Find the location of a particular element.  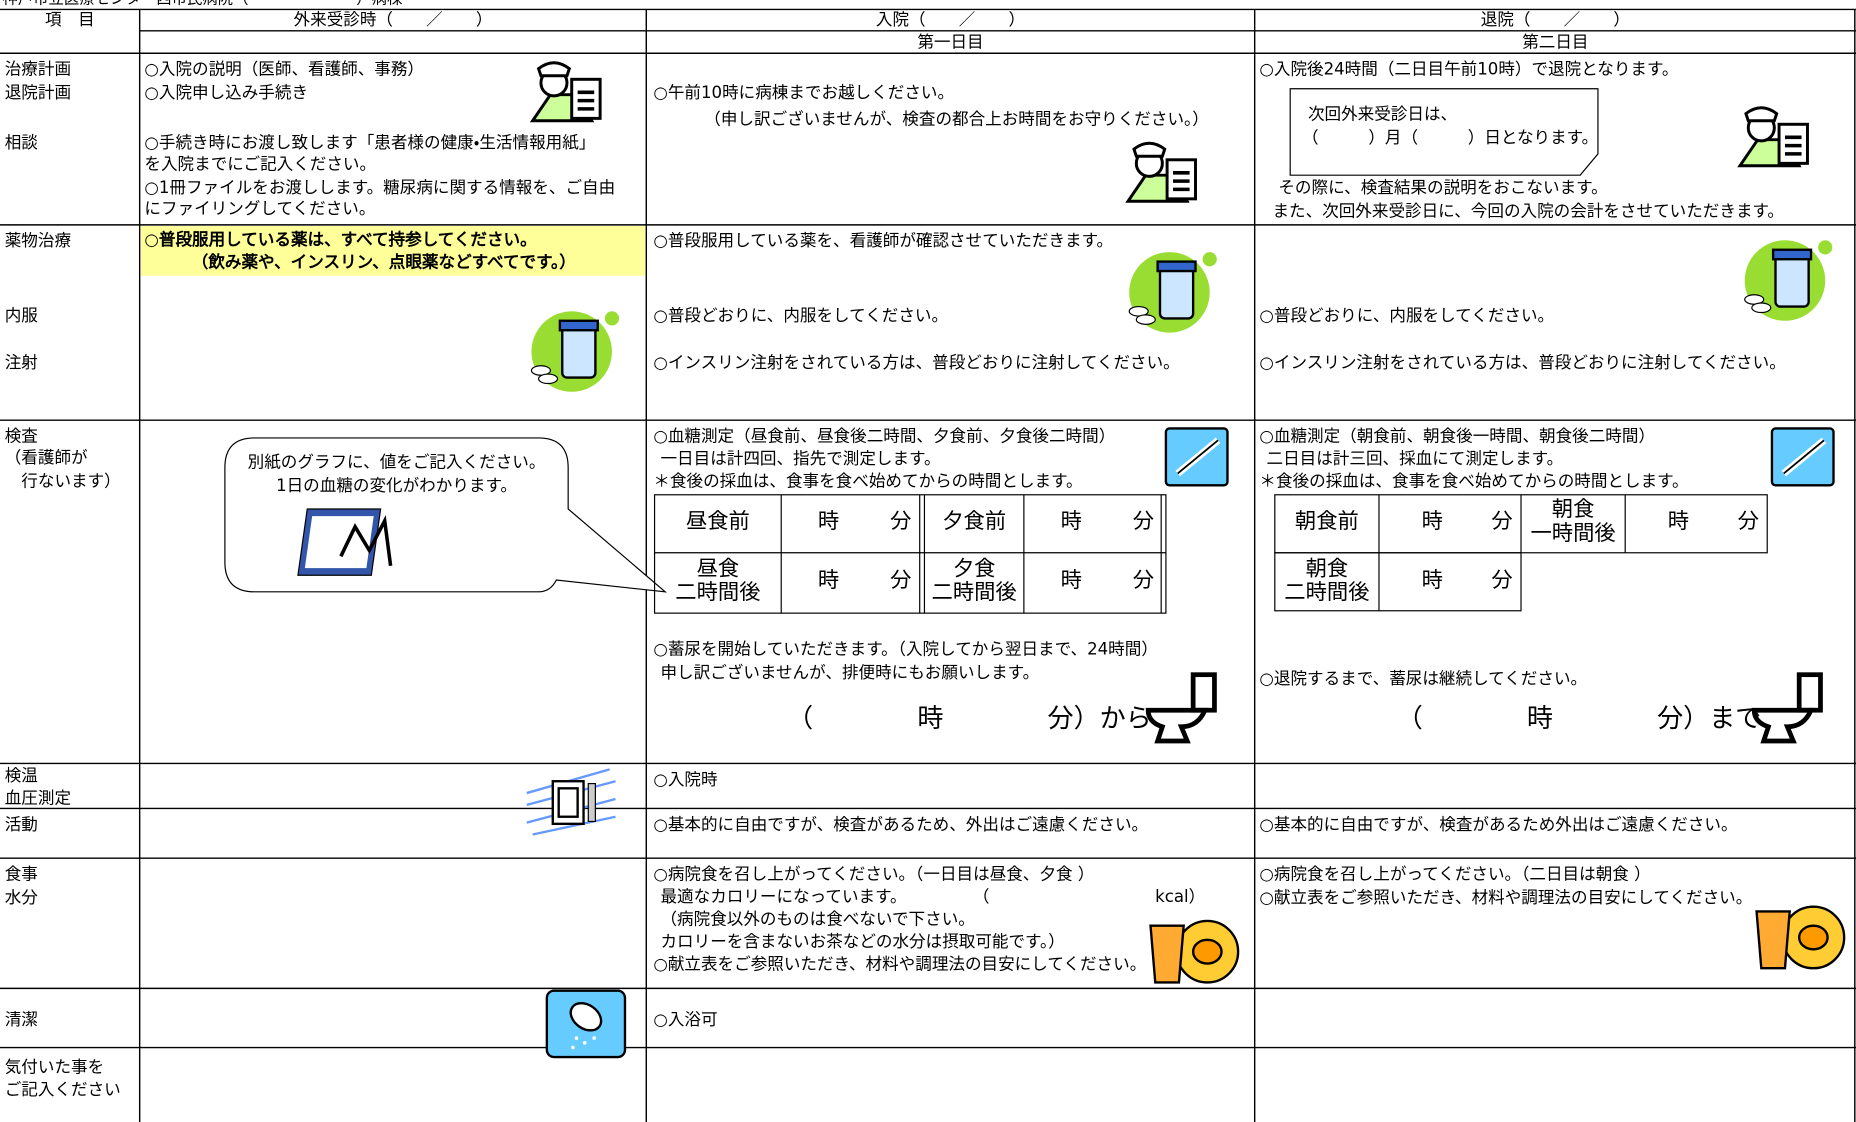

text: ○基本的に自由ですが、検査があるため外出はご遠慮ください。 is located at coordinates (1498, 825).